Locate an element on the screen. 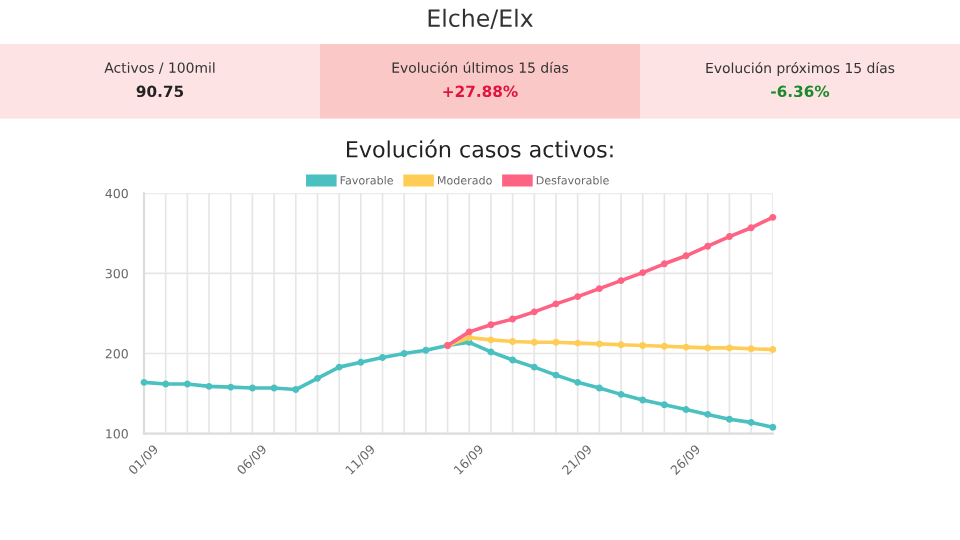  text: Elche/Elx is located at coordinates (480, 18).